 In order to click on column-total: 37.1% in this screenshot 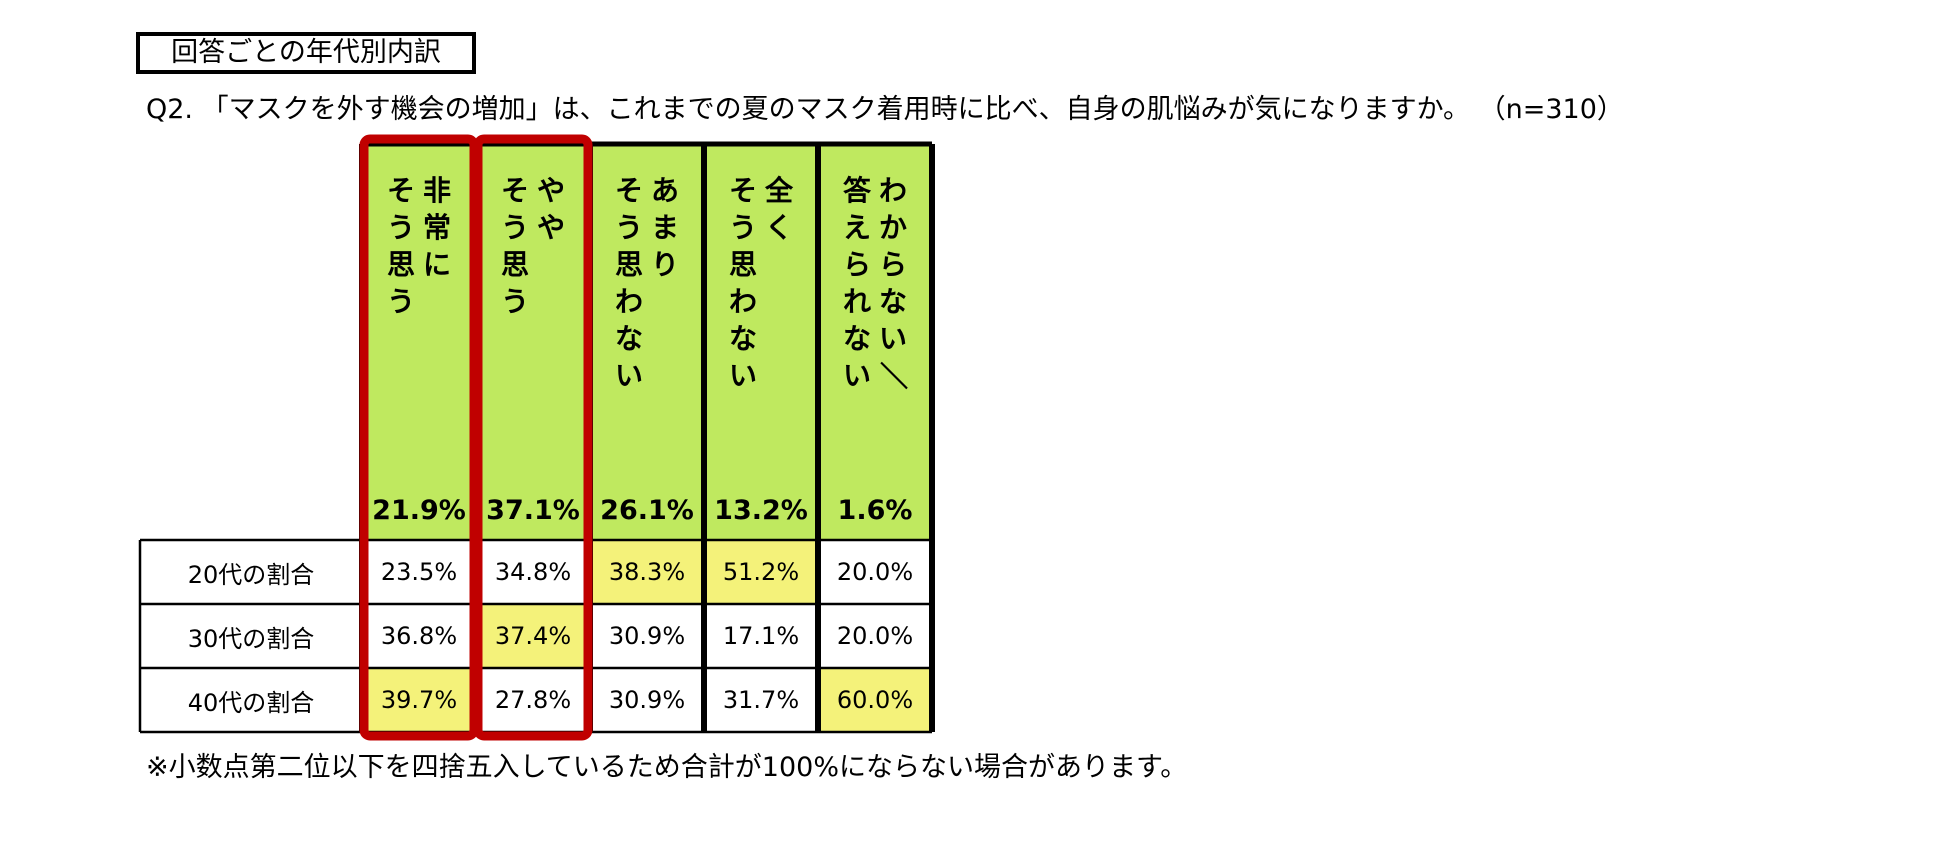, I will do `click(533, 510)`.